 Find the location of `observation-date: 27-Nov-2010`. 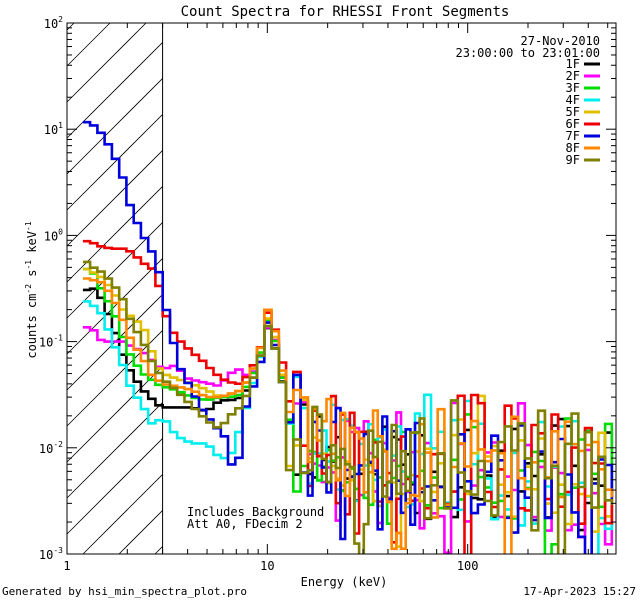

observation-date: 27-Nov-2010 is located at coordinates (560, 41).